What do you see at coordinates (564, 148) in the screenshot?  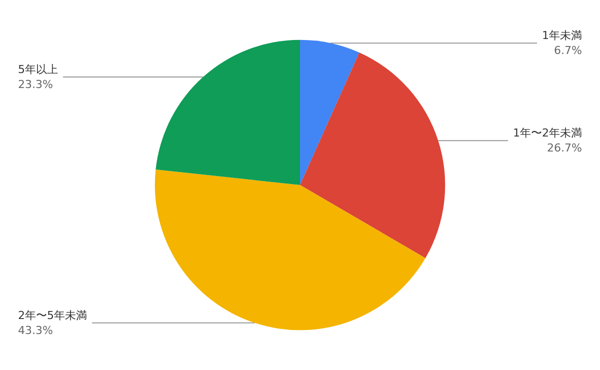 I see `data-label: 26.7%` at bounding box center [564, 148].